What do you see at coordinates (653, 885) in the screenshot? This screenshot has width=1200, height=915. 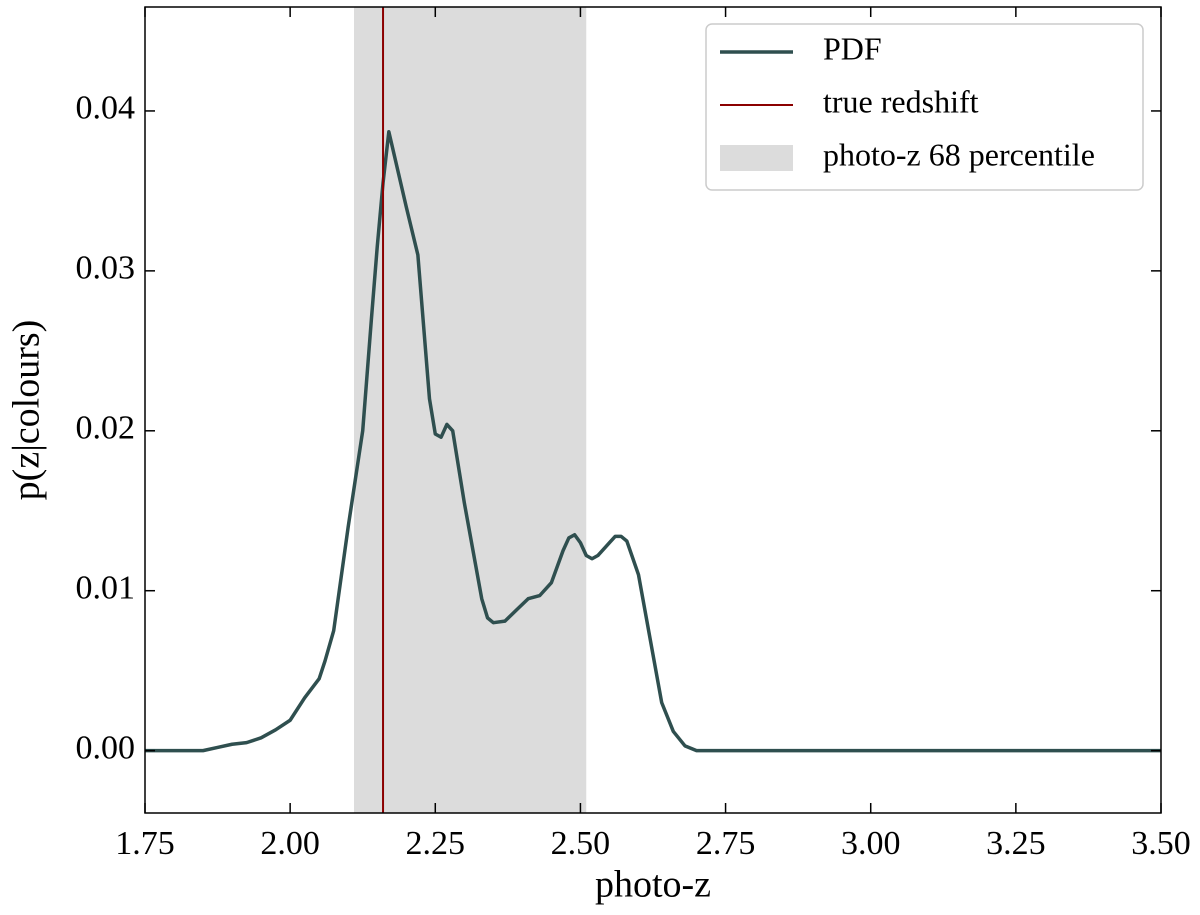 I see `x-axis-label: photo-z` at bounding box center [653, 885].